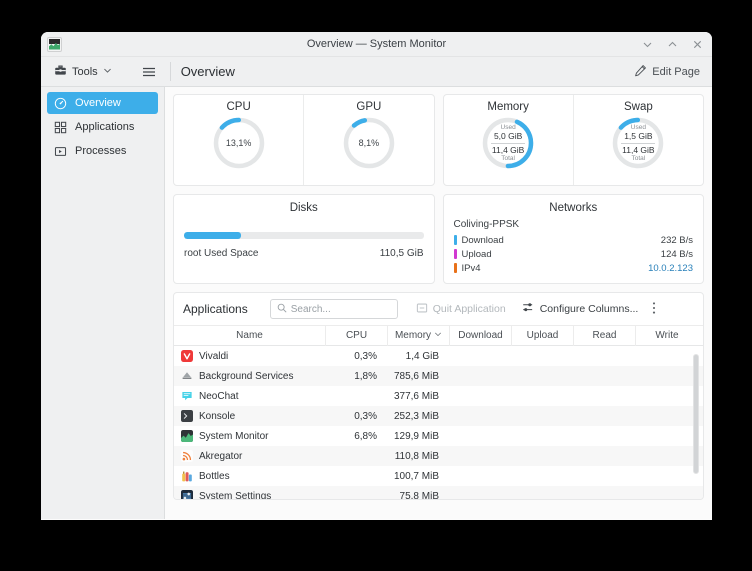 The image size is (752, 571). I want to click on app-name: Konsole, so click(217, 416).